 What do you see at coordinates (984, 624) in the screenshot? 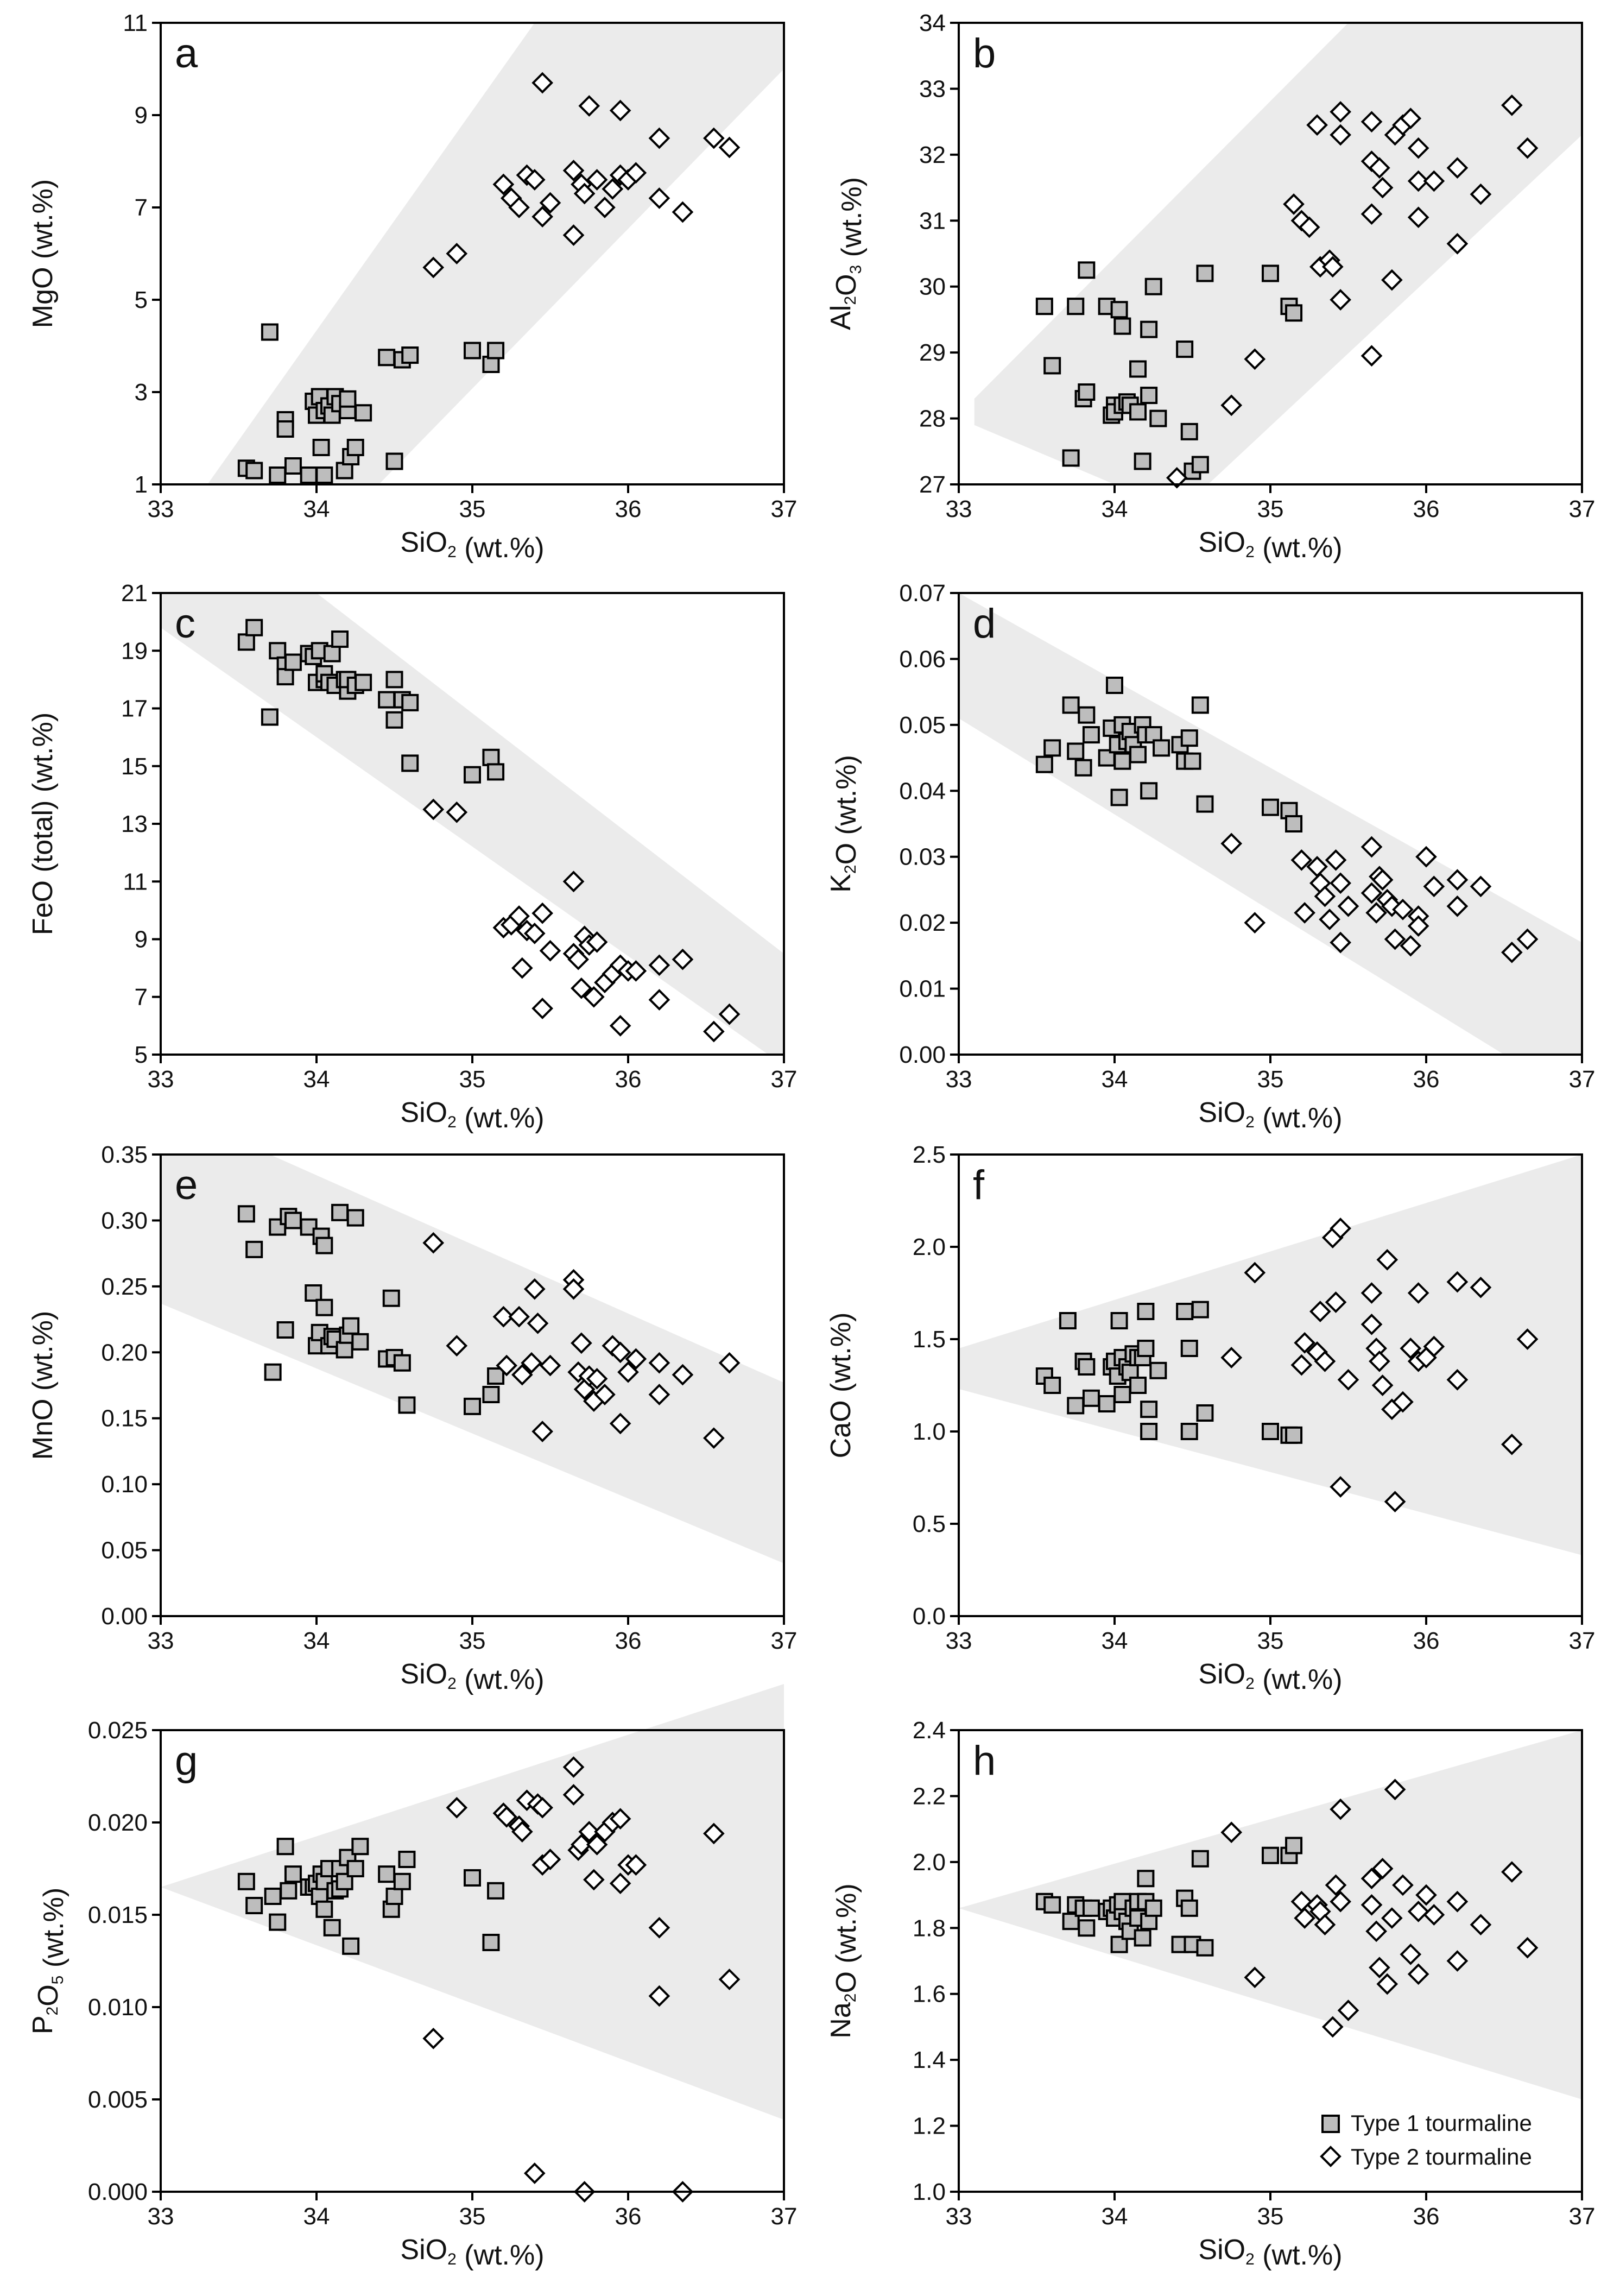
I see `panel-d-letter: d` at bounding box center [984, 624].